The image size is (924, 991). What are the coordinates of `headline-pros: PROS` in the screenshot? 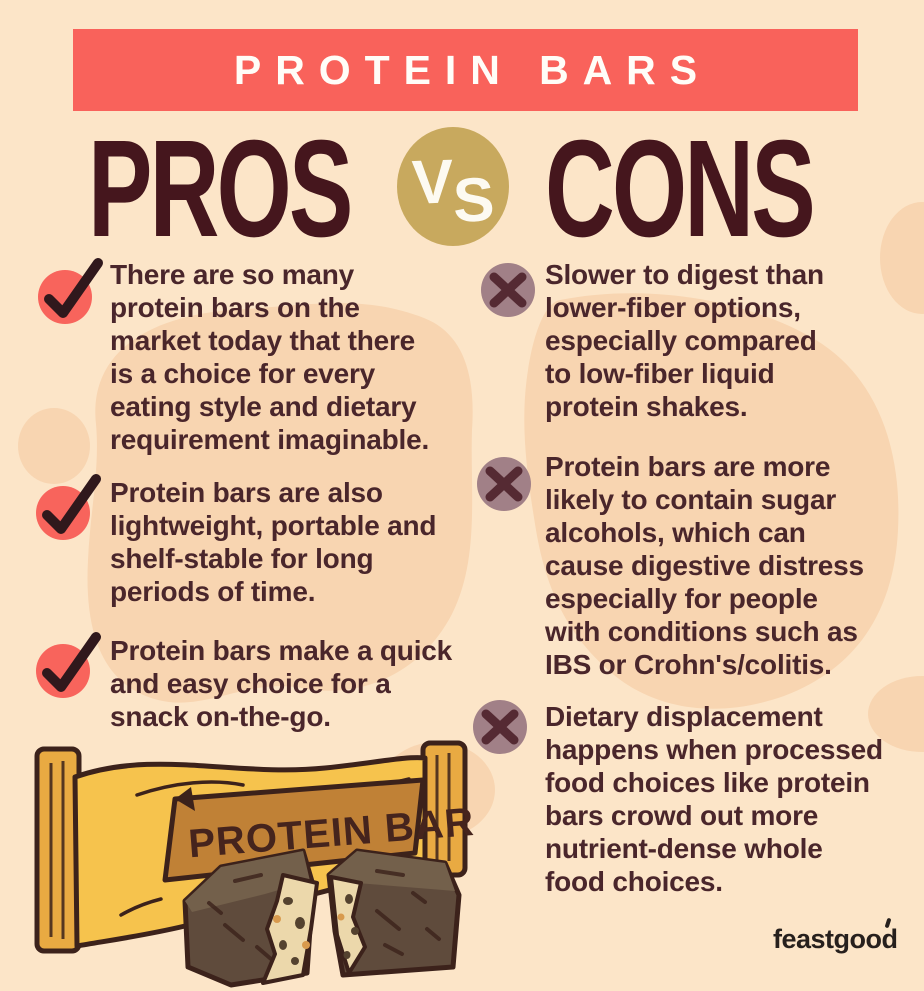 It's located at (220, 189).